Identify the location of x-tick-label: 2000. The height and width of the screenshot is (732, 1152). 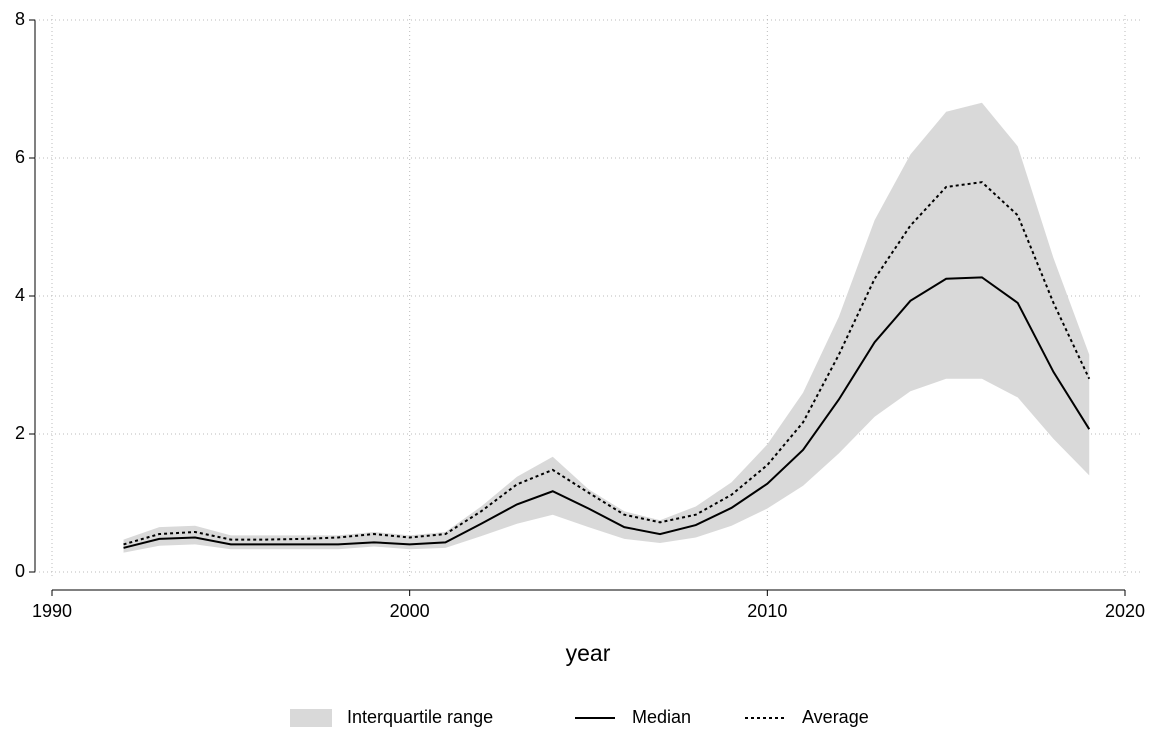
(410, 611).